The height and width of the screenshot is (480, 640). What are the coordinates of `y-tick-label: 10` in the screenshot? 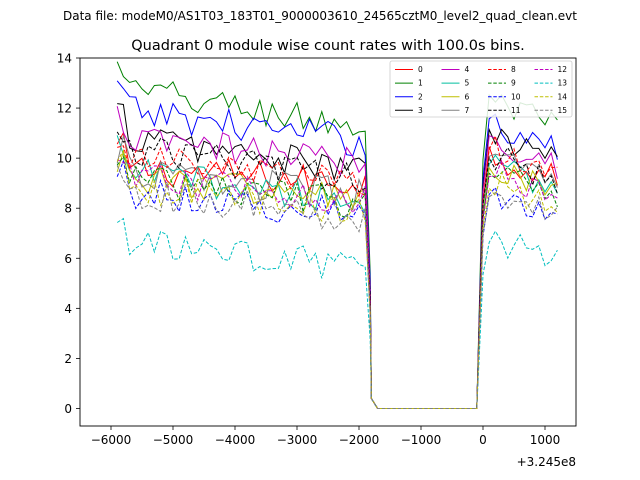 It's located at (64, 159).